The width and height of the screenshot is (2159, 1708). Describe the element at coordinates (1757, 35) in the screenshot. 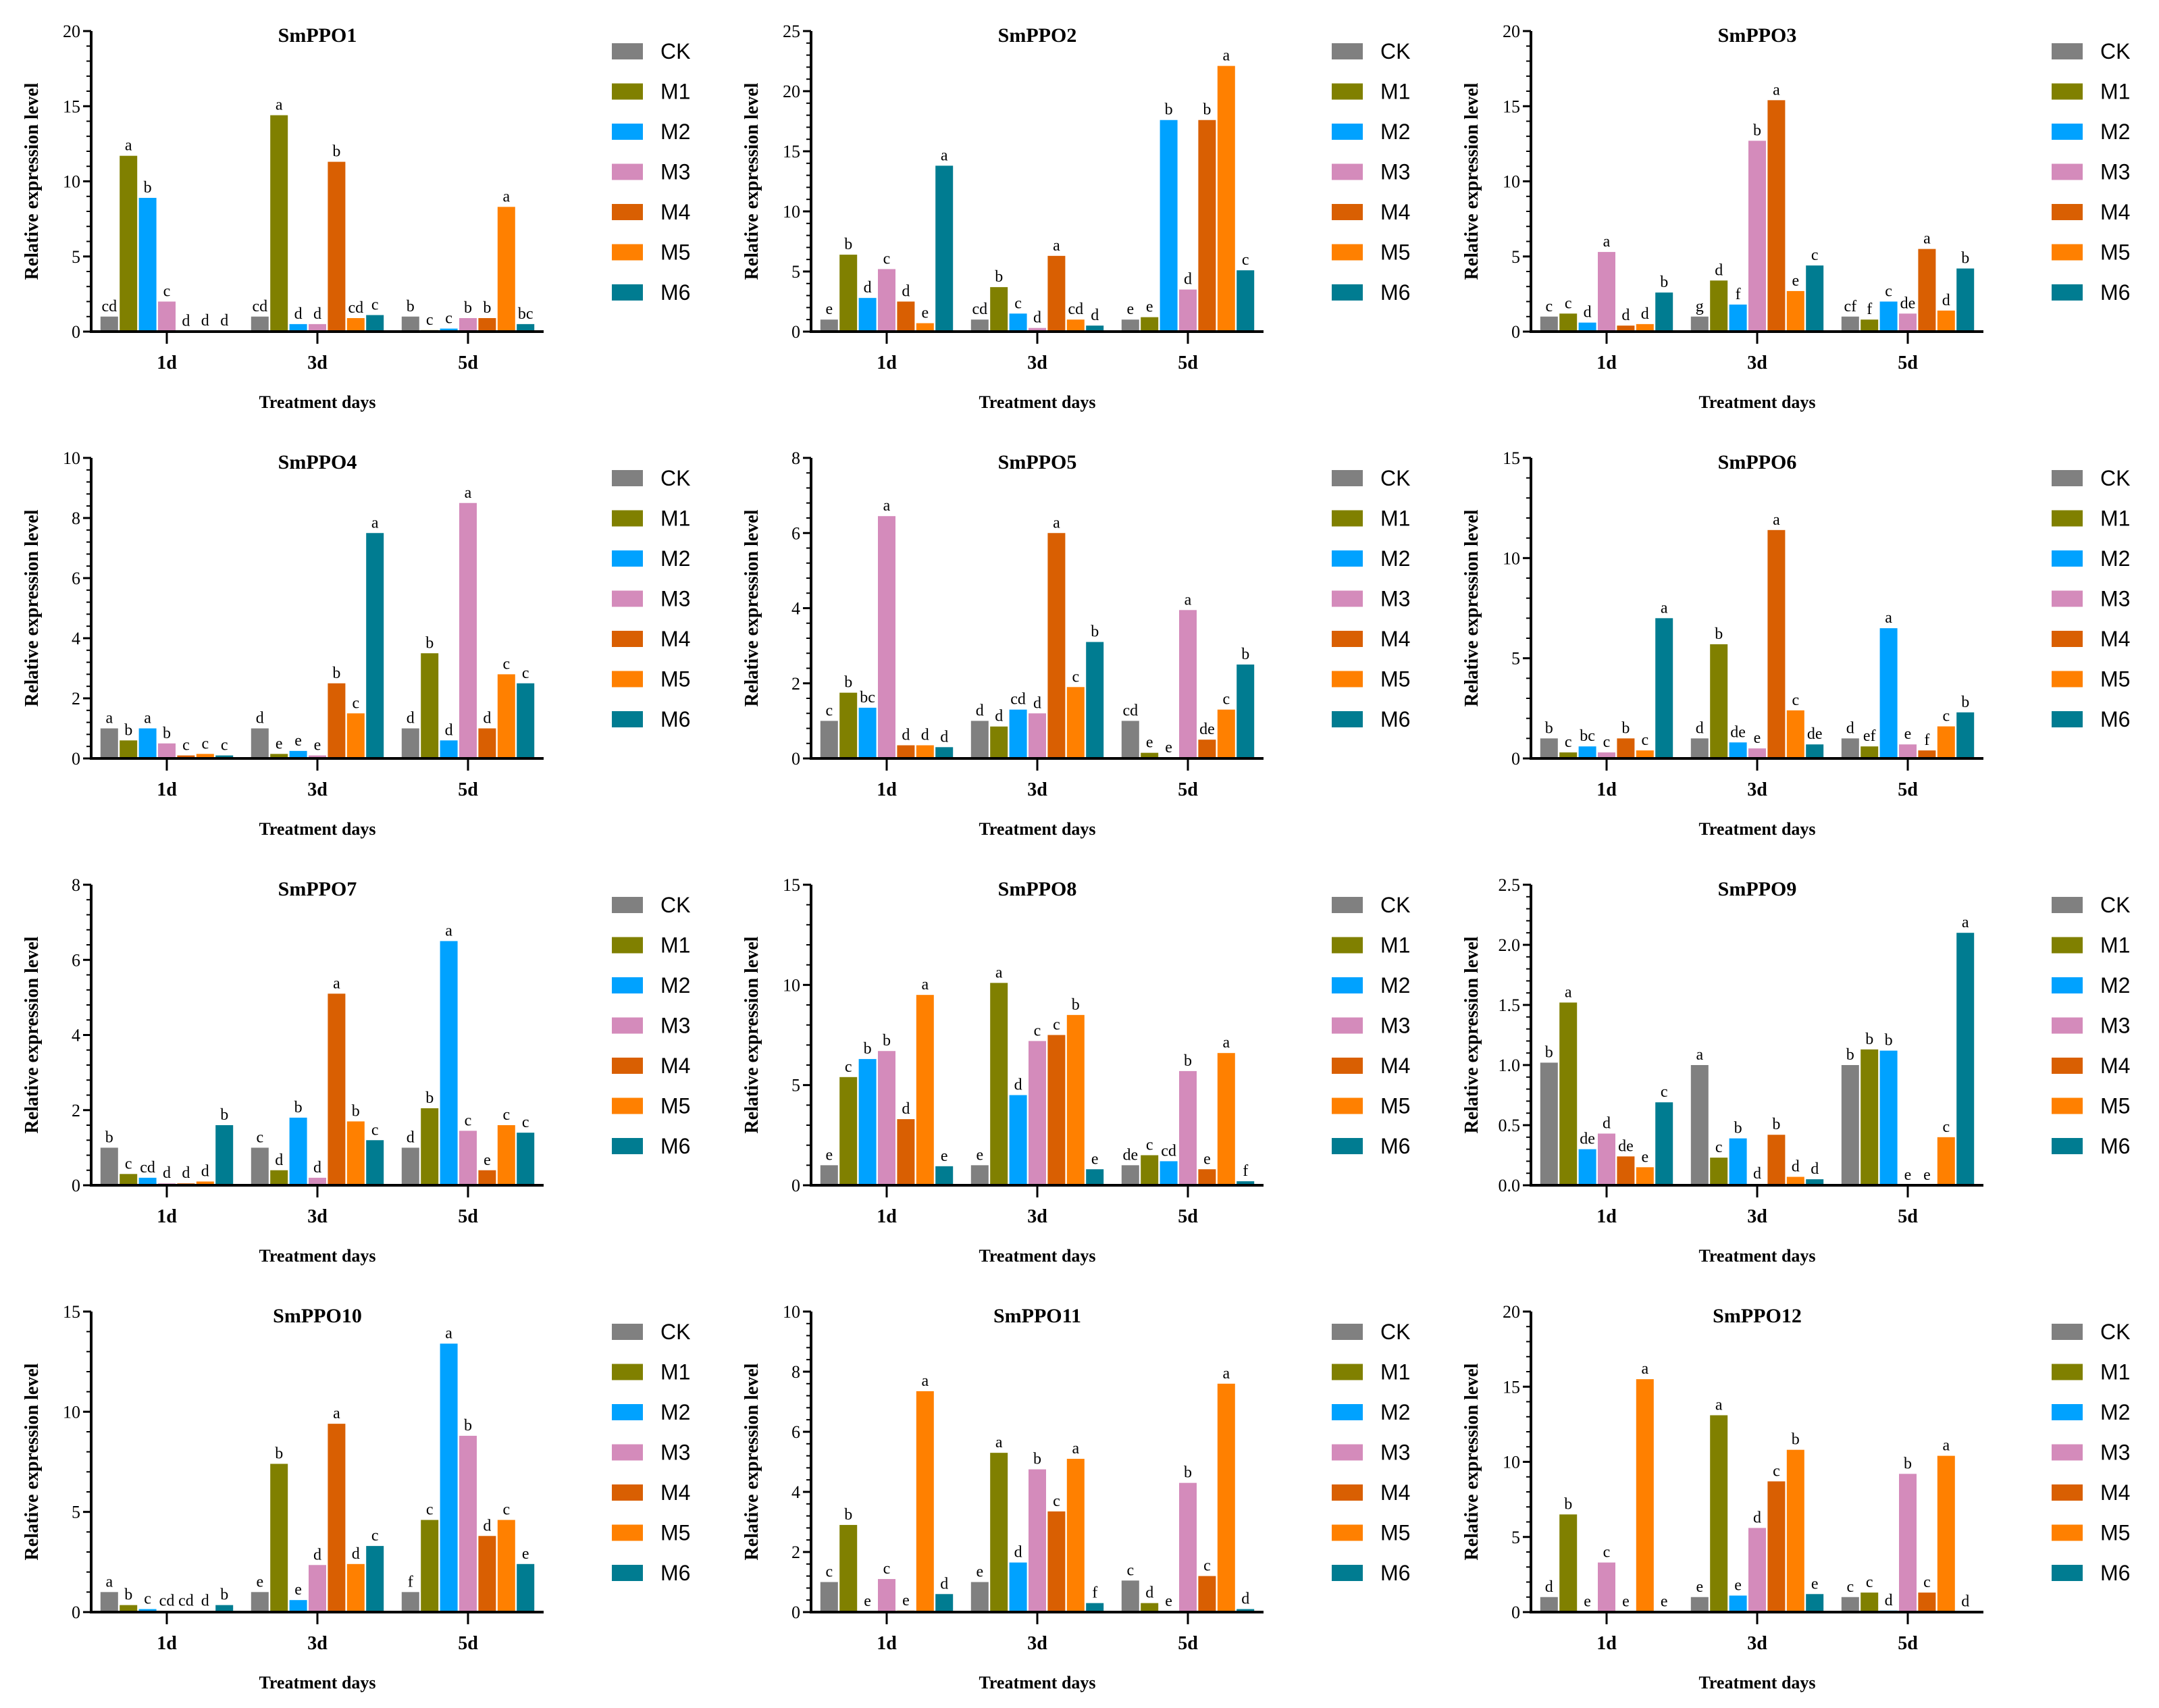

I see `panel-title: SmPPO3` at that location.